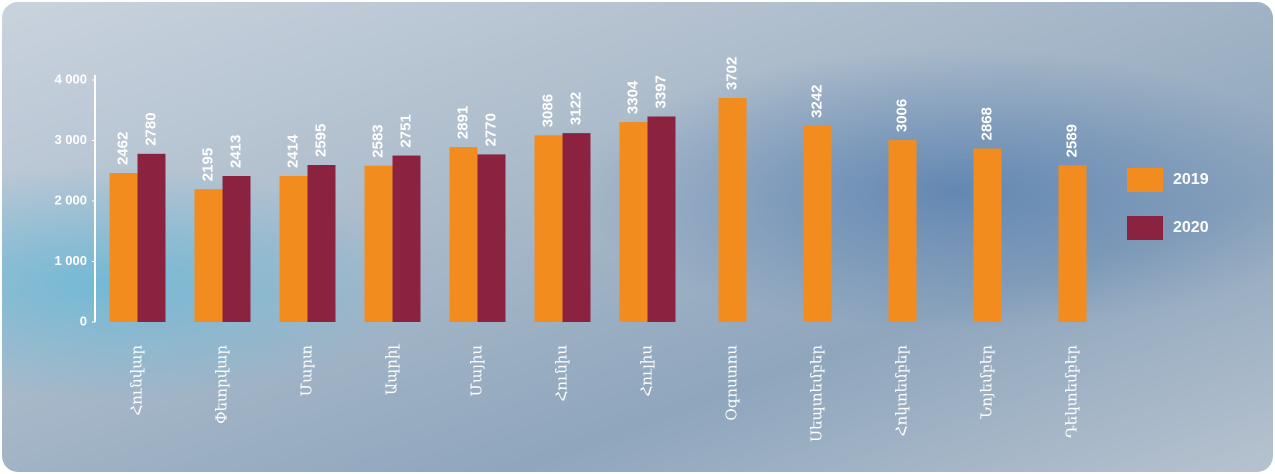 Image resolution: width=1275 pixels, height=474 pixels. What do you see at coordinates (207, 164) in the screenshot?
I see `value-label: 2195` at bounding box center [207, 164].